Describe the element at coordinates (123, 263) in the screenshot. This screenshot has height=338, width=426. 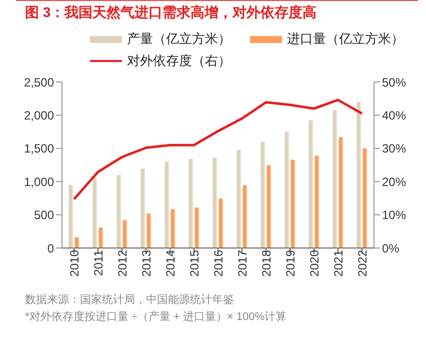
I see `x-tick-label: 2012` at that location.